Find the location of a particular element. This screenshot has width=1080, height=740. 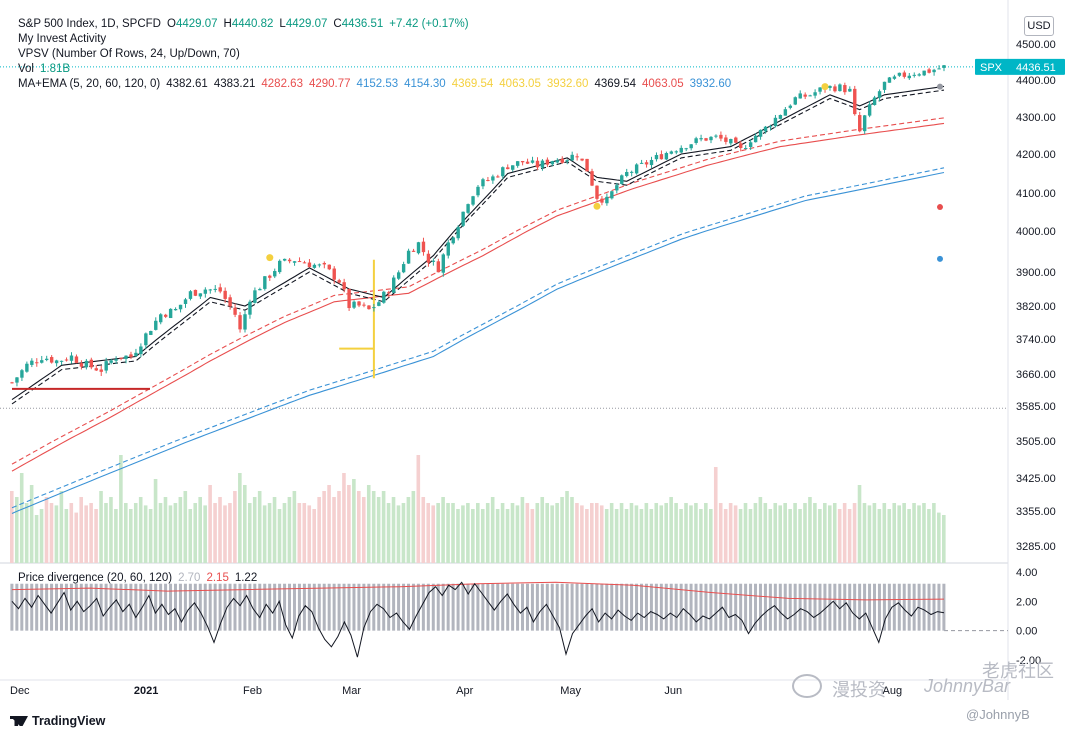

legend-invest-activity: My Invest Activity is located at coordinates (62, 39).